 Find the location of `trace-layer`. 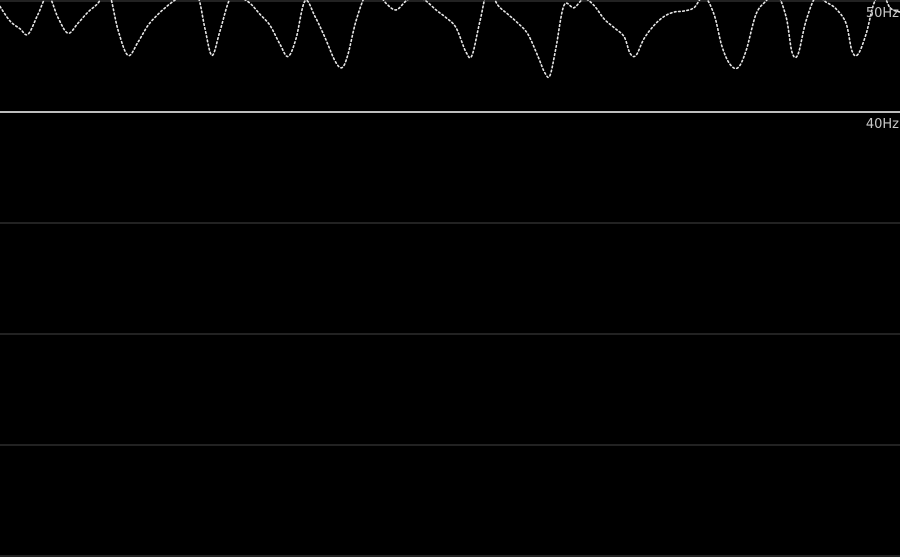

trace-layer is located at coordinates (450, 39).